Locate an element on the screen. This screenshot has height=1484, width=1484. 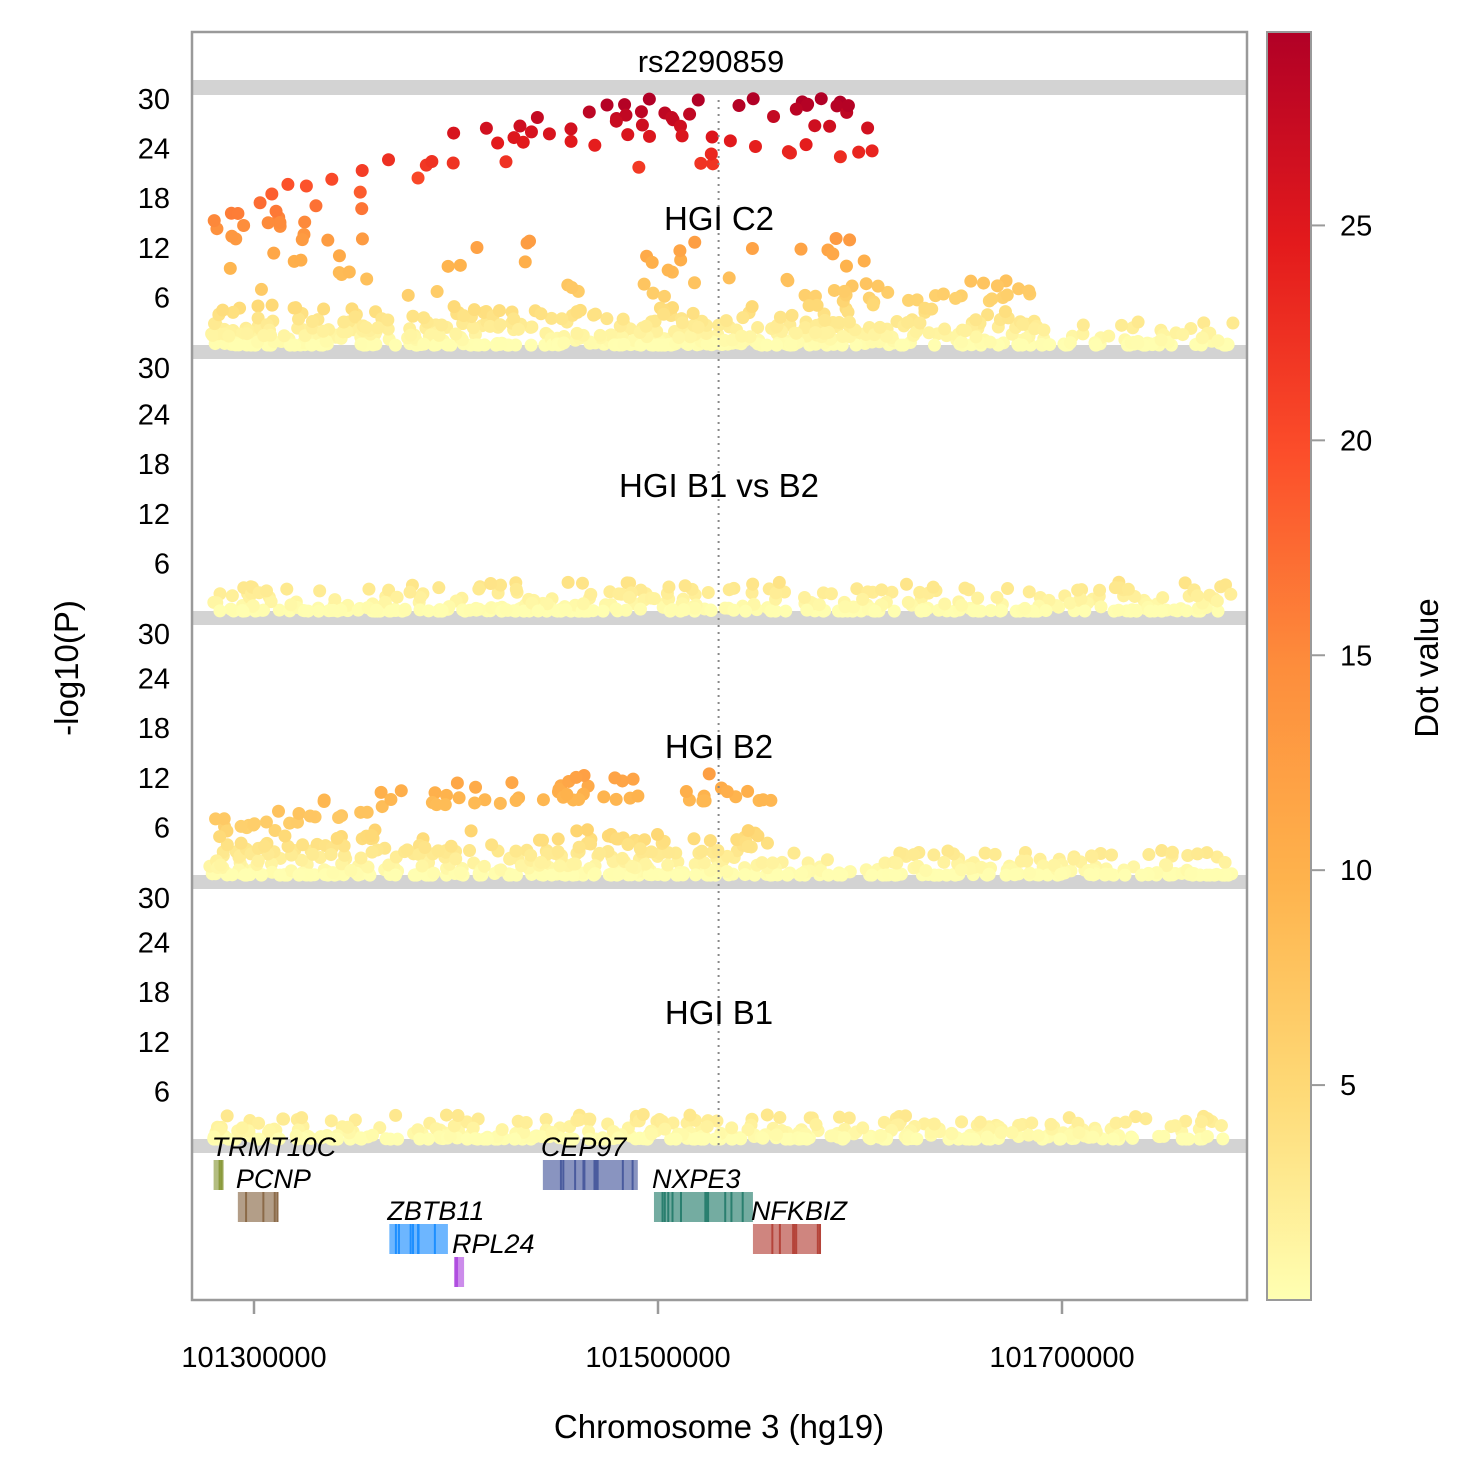
gene-label: NXPE3 is located at coordinates (696, 1179).